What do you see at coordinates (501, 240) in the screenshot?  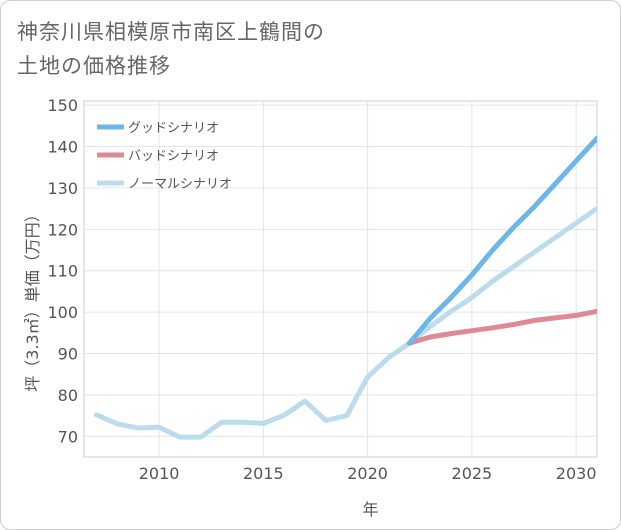 I see `series-line-good` at bounding box center [501, 240].